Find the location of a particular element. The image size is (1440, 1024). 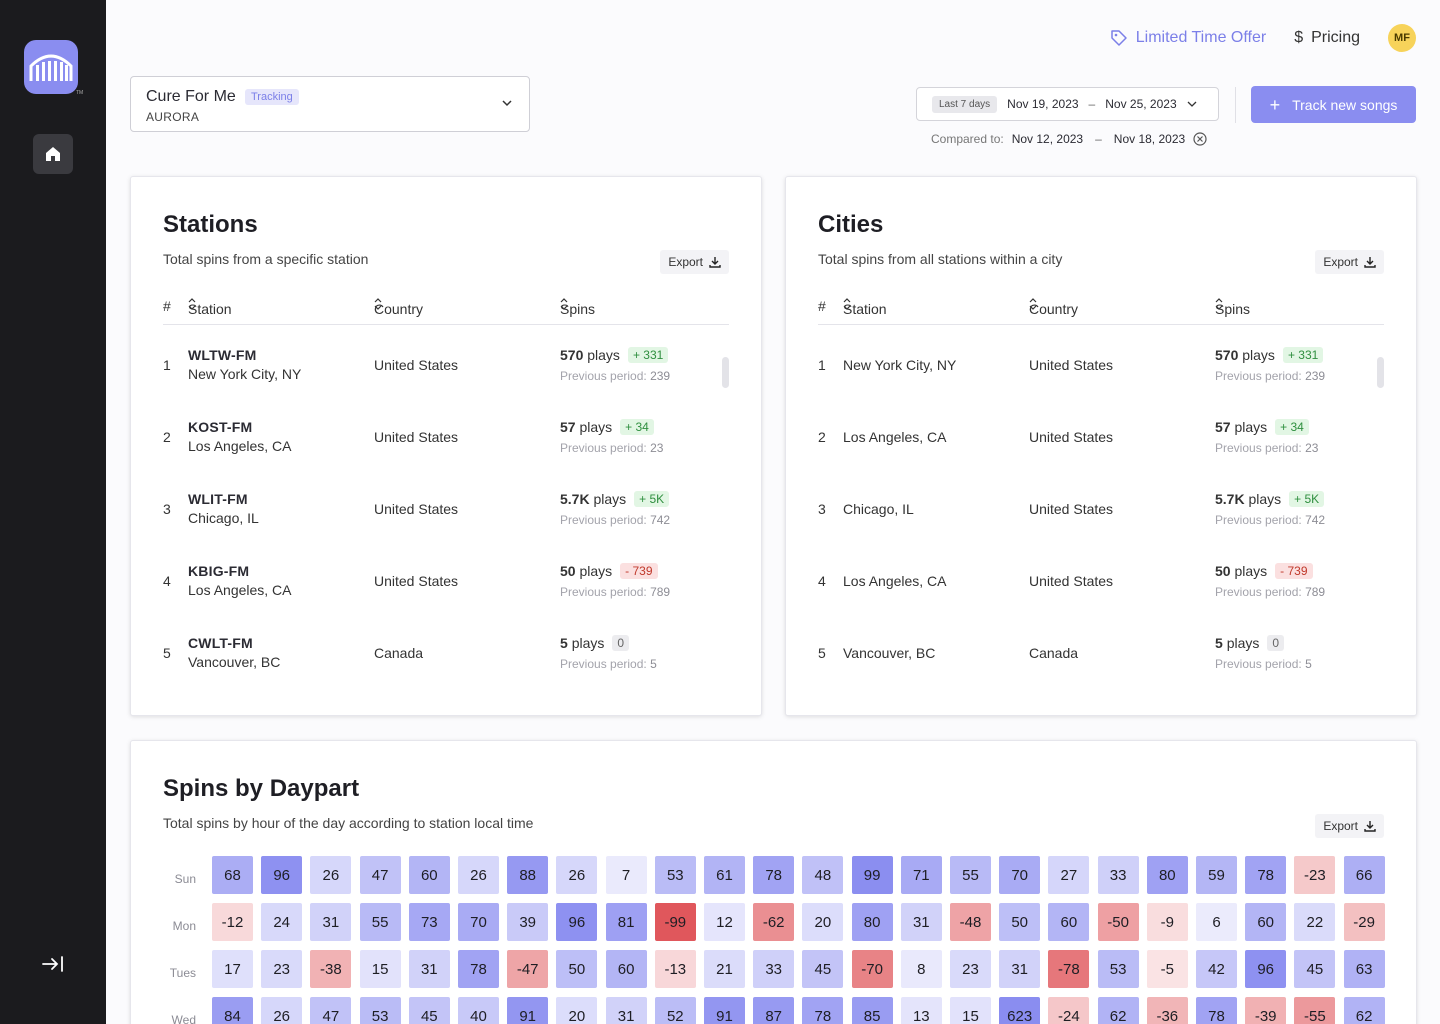

heatmap-cell: 84 is located at coordinates (232, 1010).